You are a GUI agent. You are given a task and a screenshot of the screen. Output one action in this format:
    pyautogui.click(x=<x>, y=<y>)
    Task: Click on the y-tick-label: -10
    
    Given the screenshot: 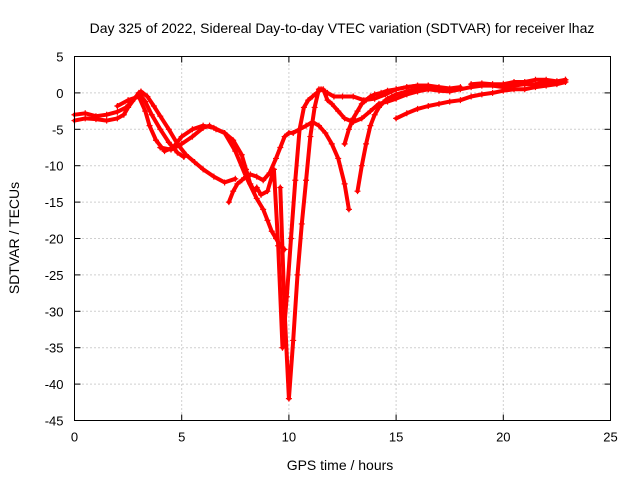 What is the action you would take?
    pyautogui.click(x=54, y=166)
    